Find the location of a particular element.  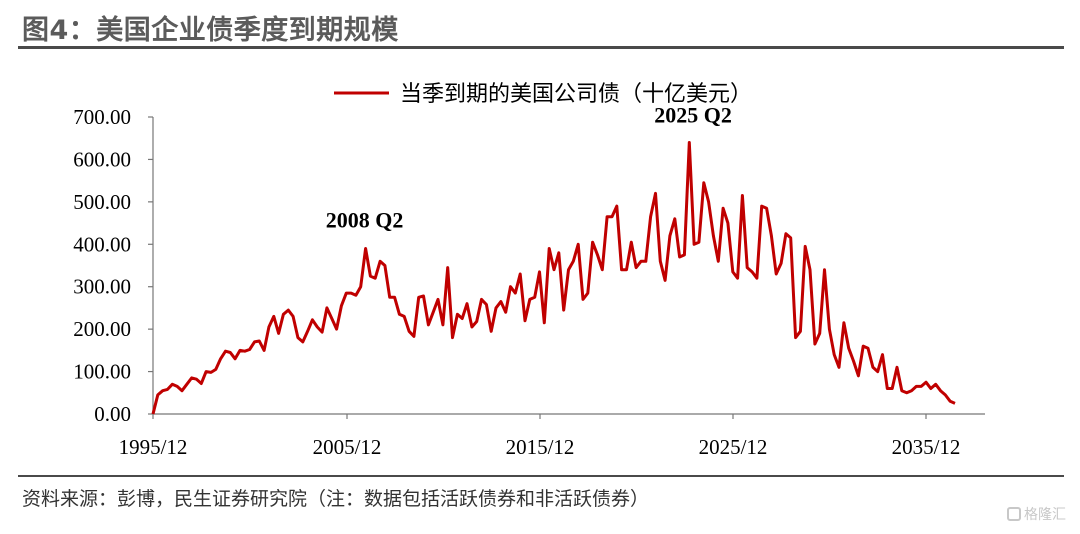

y-tick-label: 300.00 is located at coordinates (102, 287).